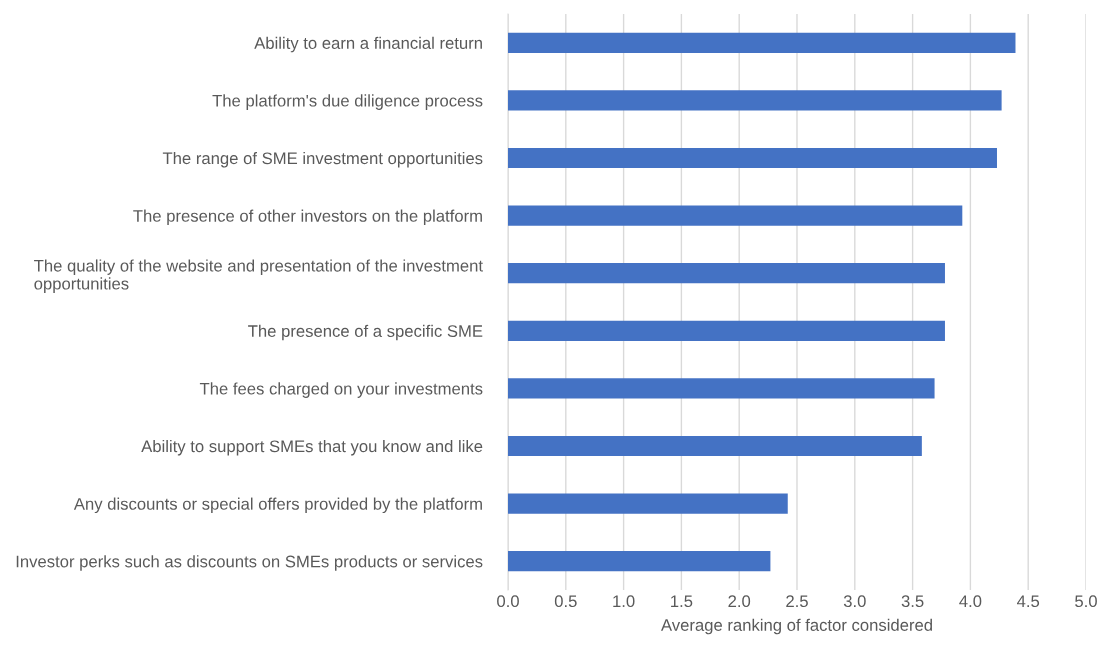 The image size is (1100, 653). Describe the element at coordinates (322, 159) in the screenshot. I see `y-tick-label: The range of SME investment opportunities` at that location.